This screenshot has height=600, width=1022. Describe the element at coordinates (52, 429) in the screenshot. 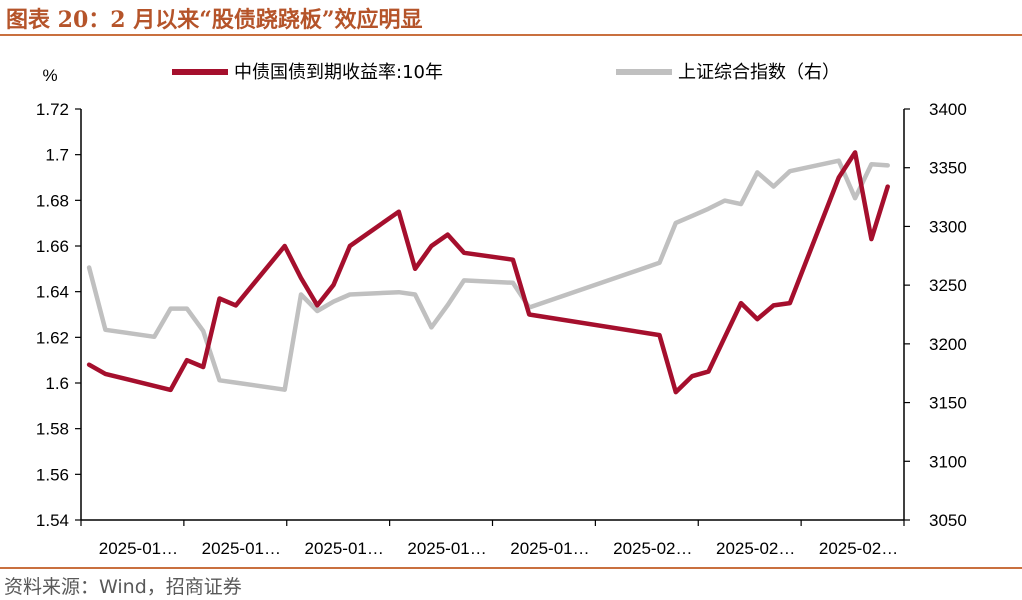

I see `left-tick-label: 1.58` at that location.